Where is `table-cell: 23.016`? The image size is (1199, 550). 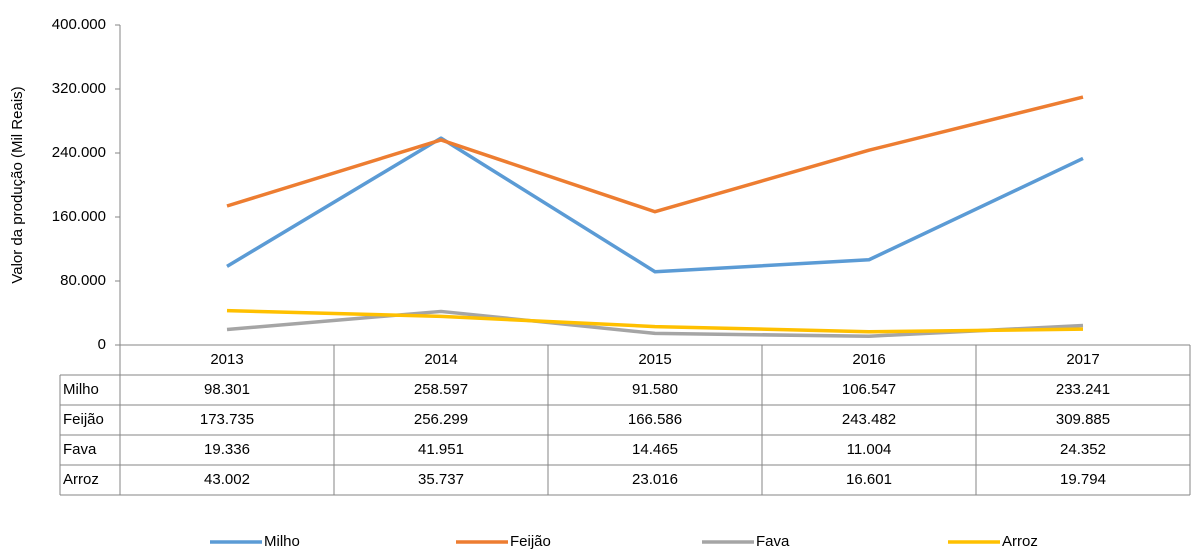
table-cell: 23.016 is located at coordinates (655, 479).